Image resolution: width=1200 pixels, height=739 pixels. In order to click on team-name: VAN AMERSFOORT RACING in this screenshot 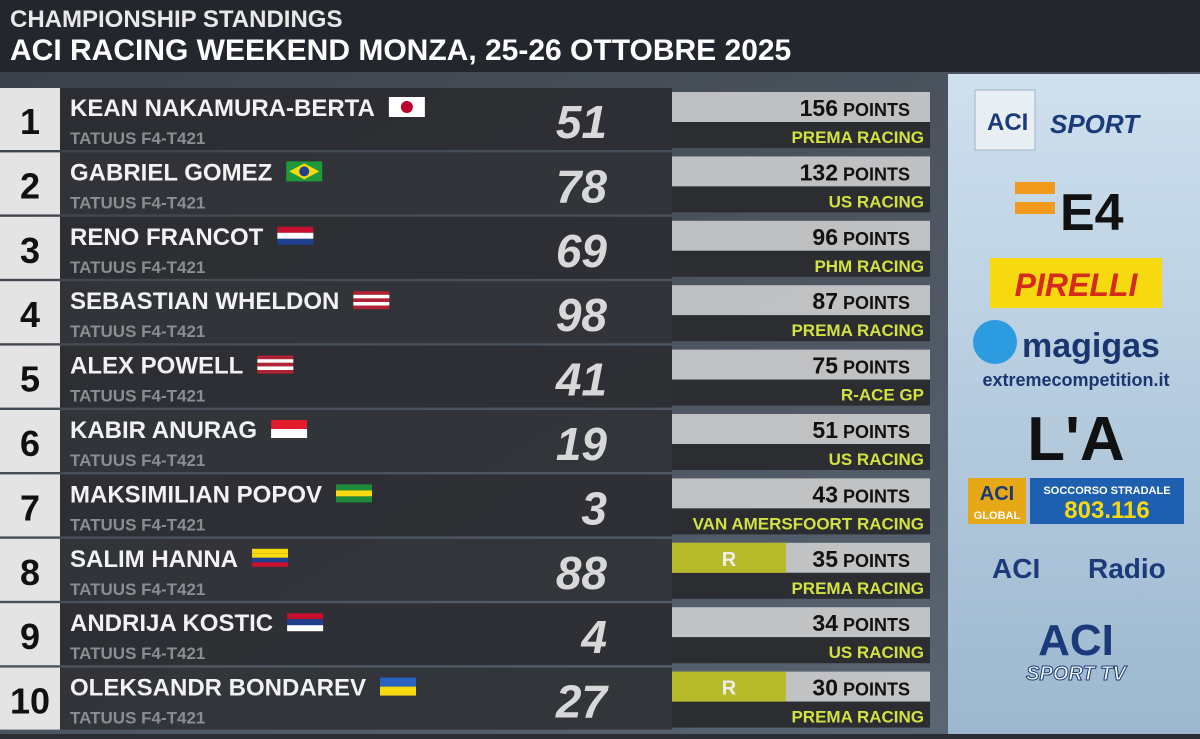, I will do `click(808, 523)`.